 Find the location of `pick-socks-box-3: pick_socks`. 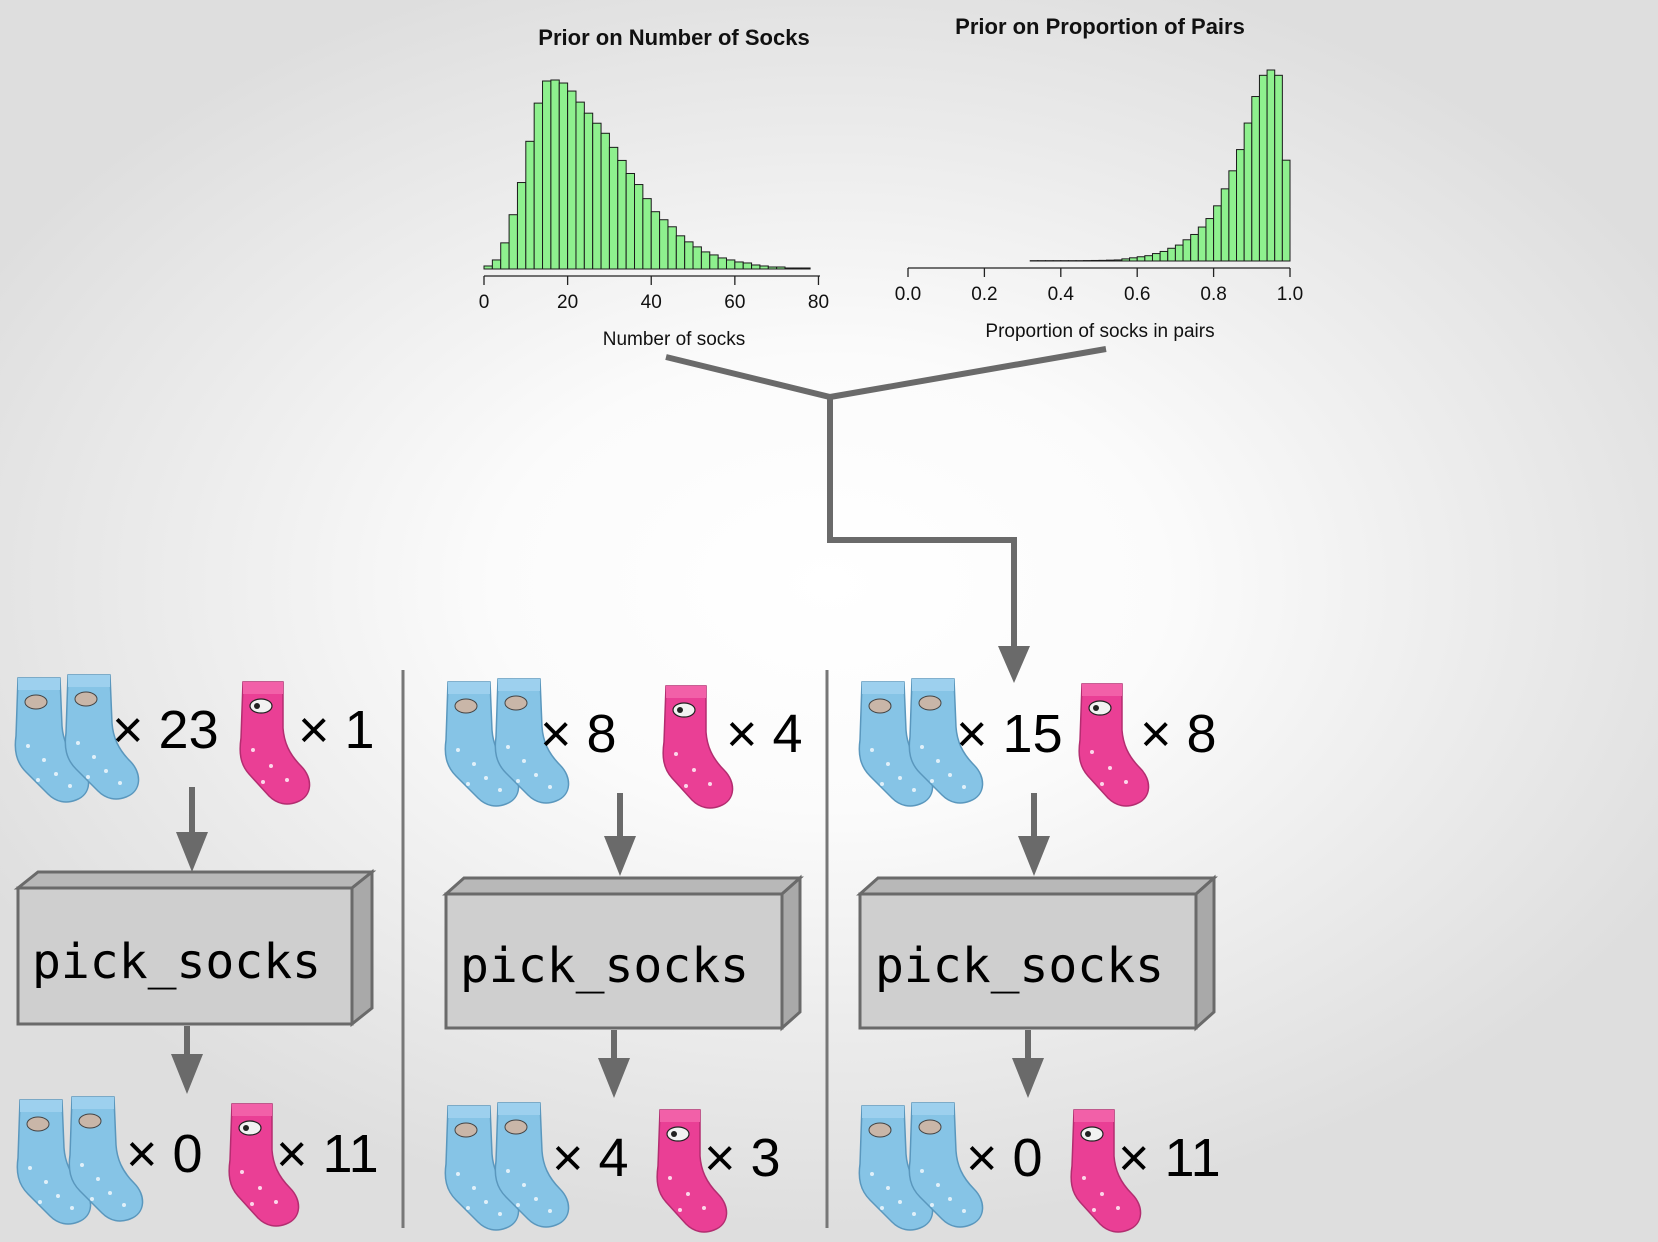

pick-socks-box-3: pick_socks is located at coordinates (1037, 953).